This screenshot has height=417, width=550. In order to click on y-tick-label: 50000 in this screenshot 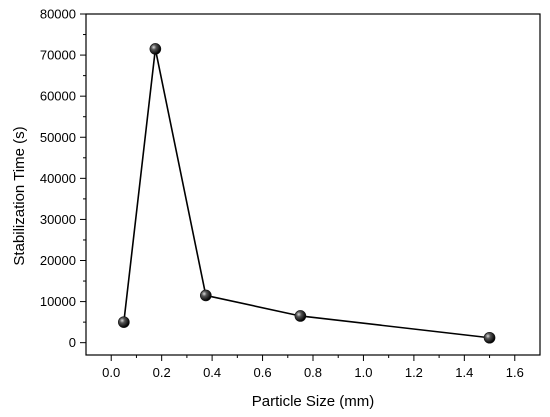, I will do `click(58, 137)`.